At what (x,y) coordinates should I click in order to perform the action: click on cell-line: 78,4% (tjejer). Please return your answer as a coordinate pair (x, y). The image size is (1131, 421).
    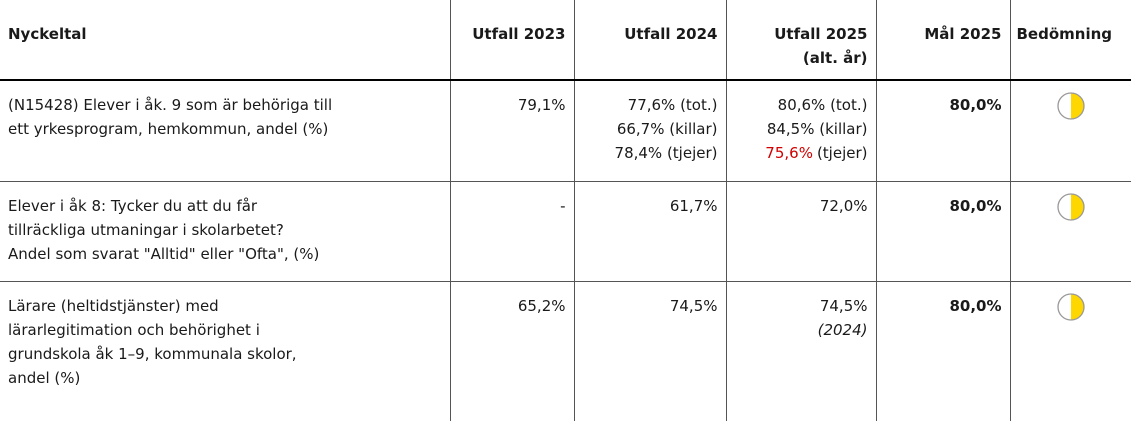
    Looking at the image, I should click on (666, 153).